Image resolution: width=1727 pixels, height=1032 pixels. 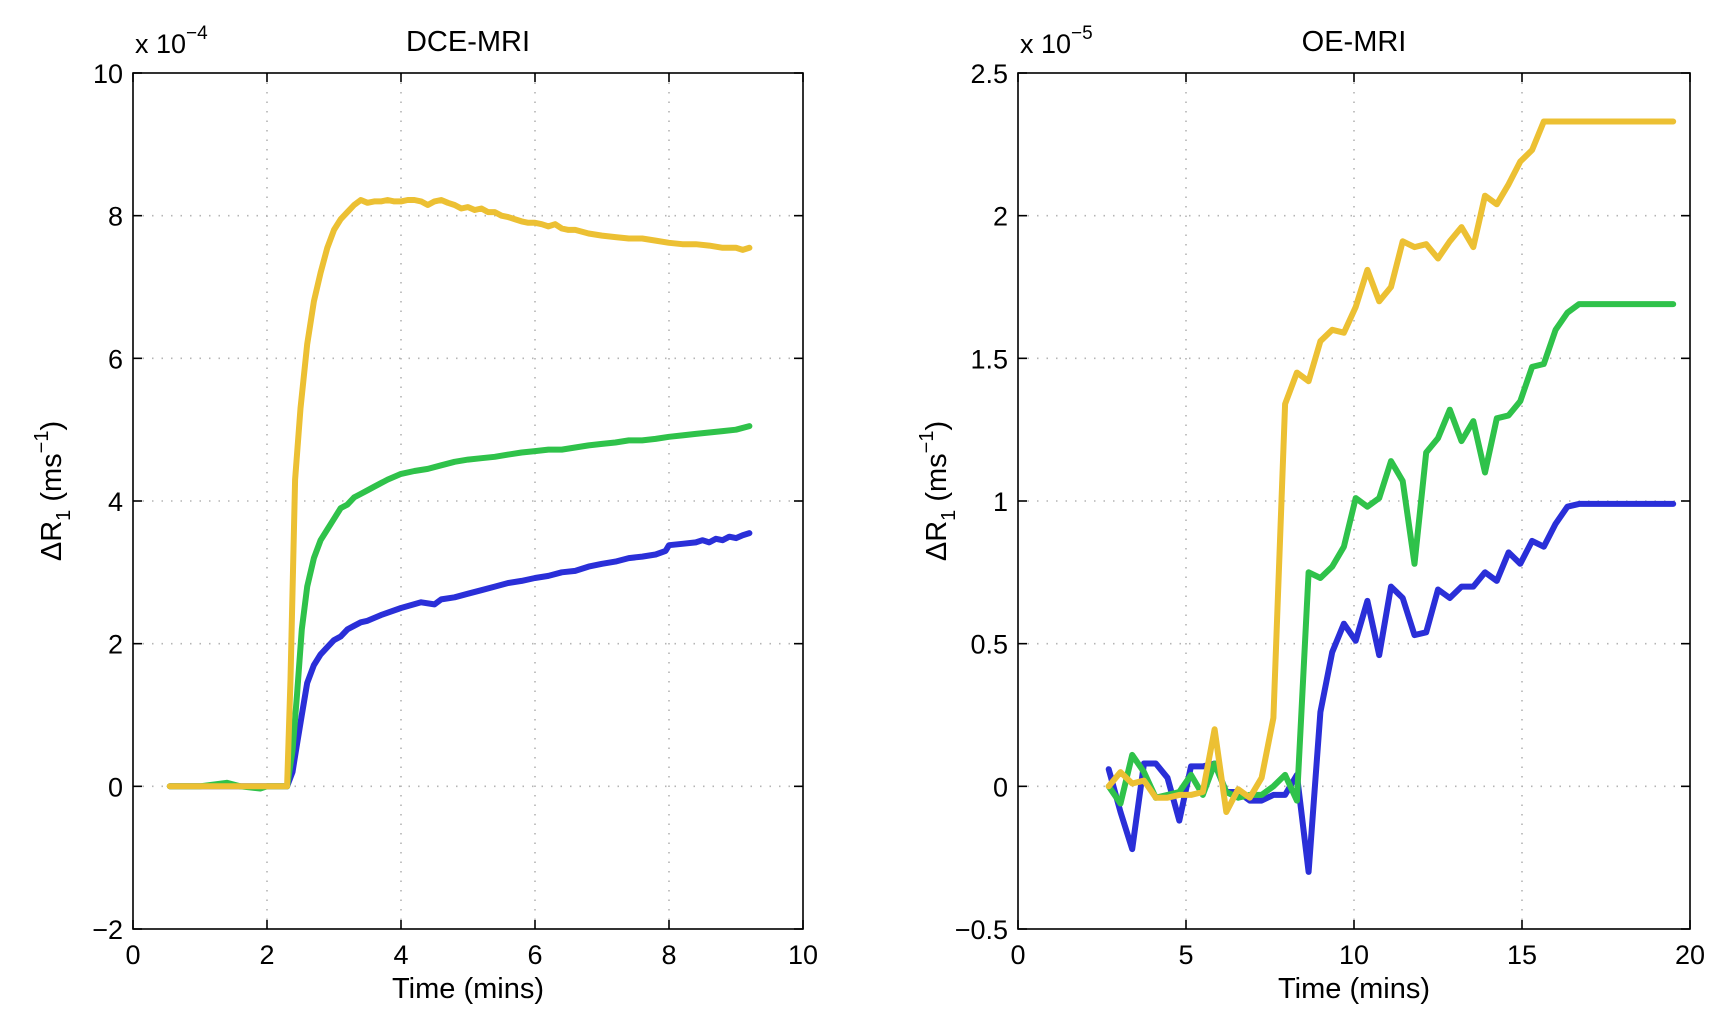 What do you see at coordinates (1000, 217) in the screenshot?
I see `oe-mri-ytick-label: 2` at bounding box center [1000, 217].